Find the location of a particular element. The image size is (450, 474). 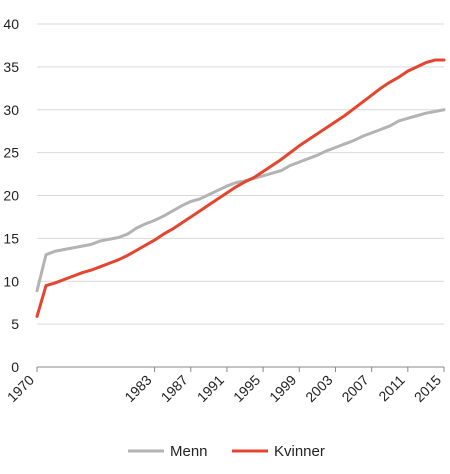

x-axis-ticks: 1970 1983 1987 1991 1995 1999 2003 2007 2011 2015 is located at coordinates (224, 386).